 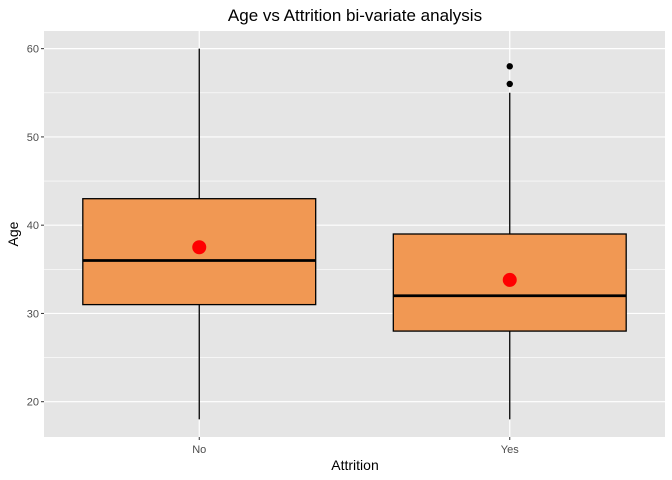 I want to click on y-axis-ticks: 20 30 40 50 60, so click(x=35, y=226).